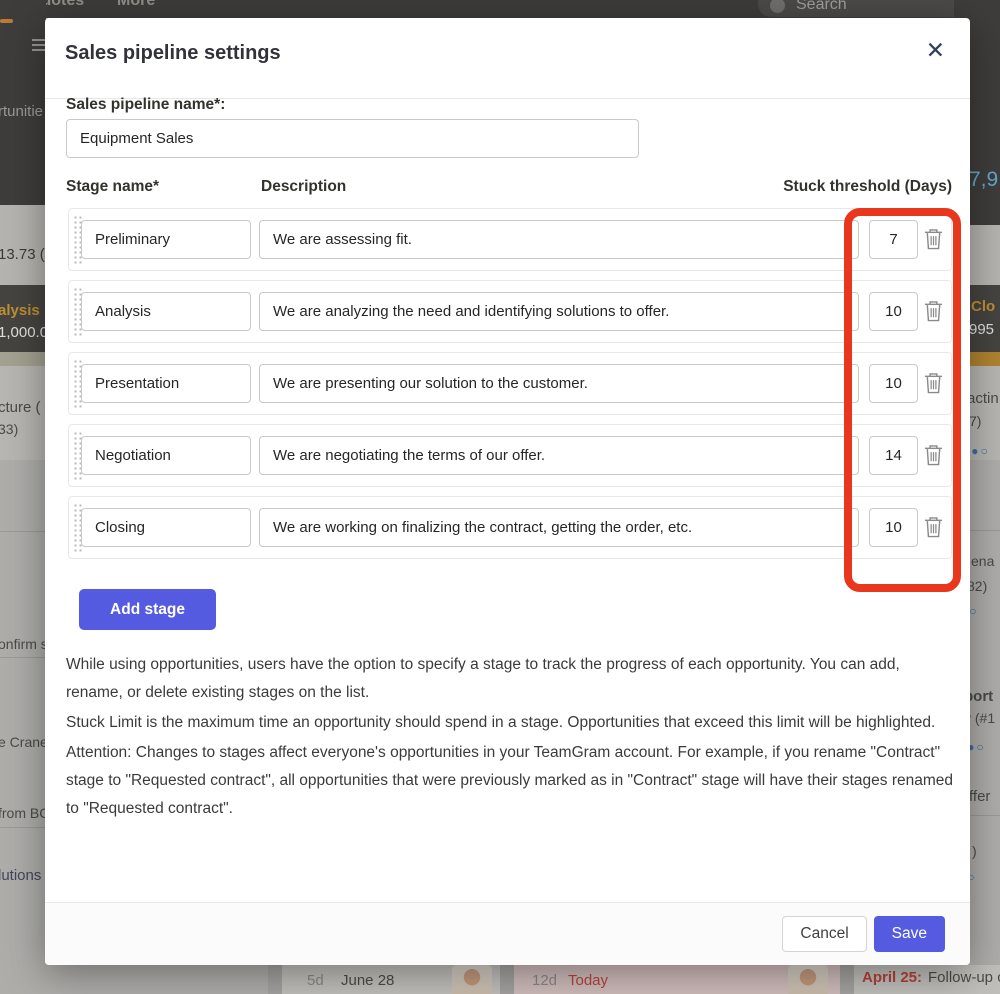 The width and height of the screenshot is (1000, 994). I want to click on dialog-footer: Cancel Save, so click(507, 933).